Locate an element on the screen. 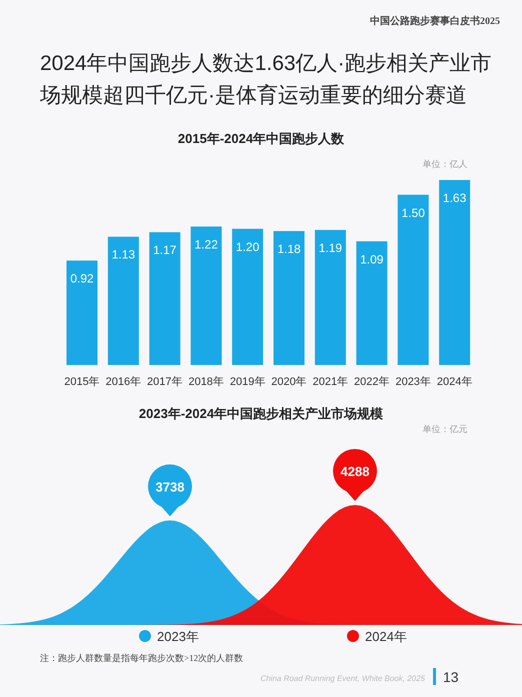 The image size is (522, 697). data-label: 4288 is located at coordinates (355, 471).